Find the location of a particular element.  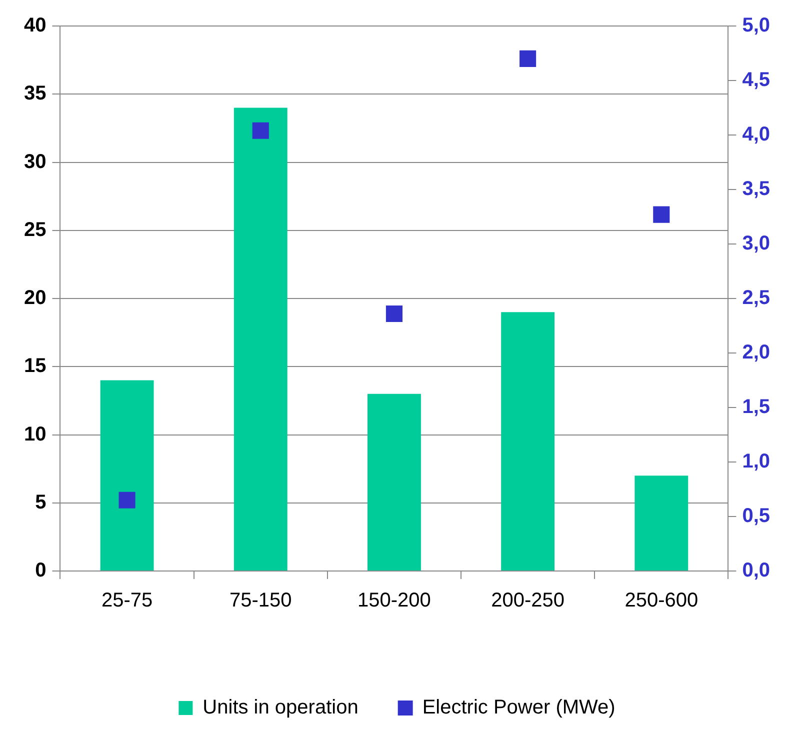

x-tick-label: 250-600 is located at coordinates (661, 601).